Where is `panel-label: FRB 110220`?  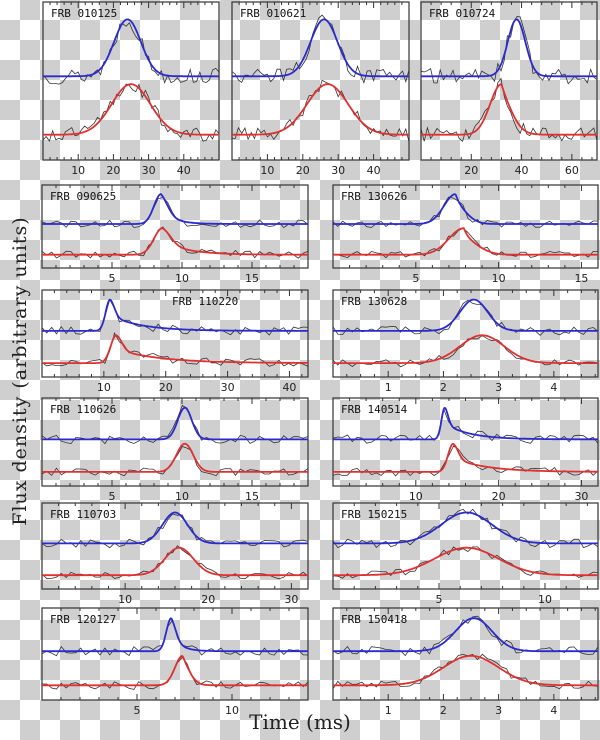
panel-label: FRB 110220 is located at coordinates (205, 301).